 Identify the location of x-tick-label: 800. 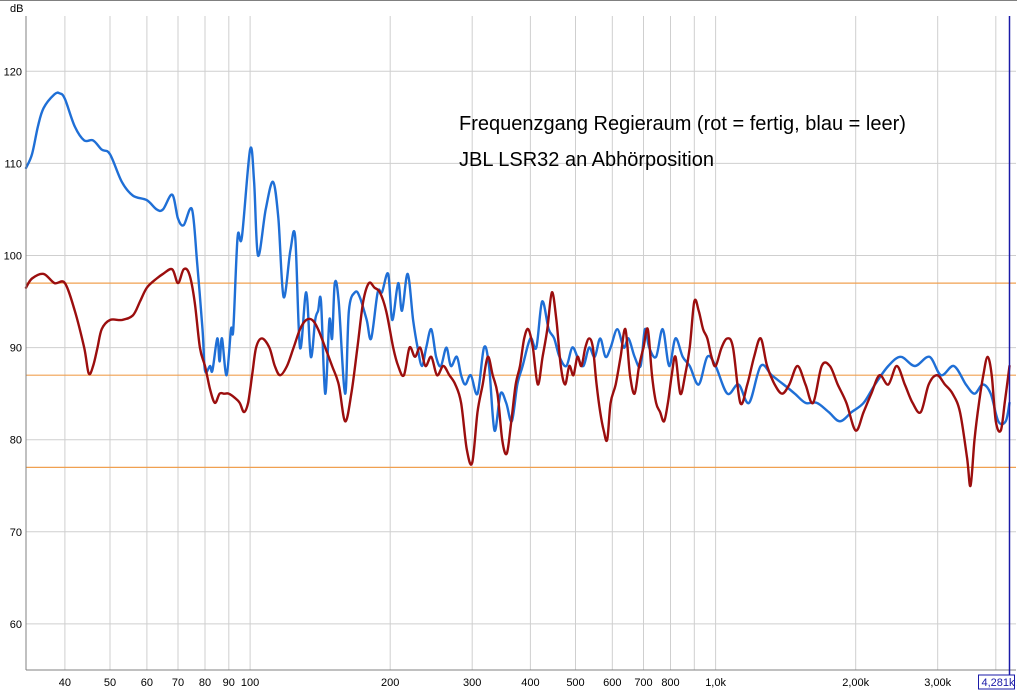
(670, 683).